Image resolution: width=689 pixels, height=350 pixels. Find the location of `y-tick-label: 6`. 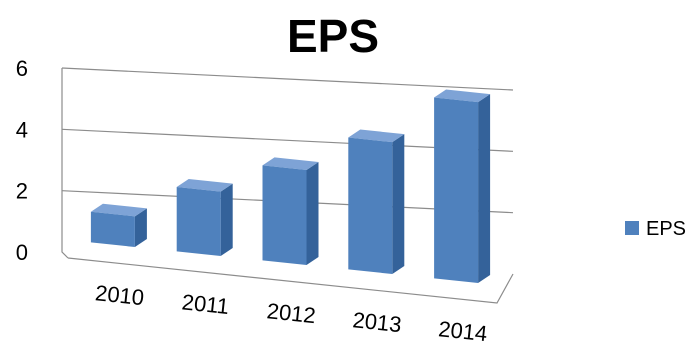

y-tick-label: 6 is located at coordinates (22, 68).